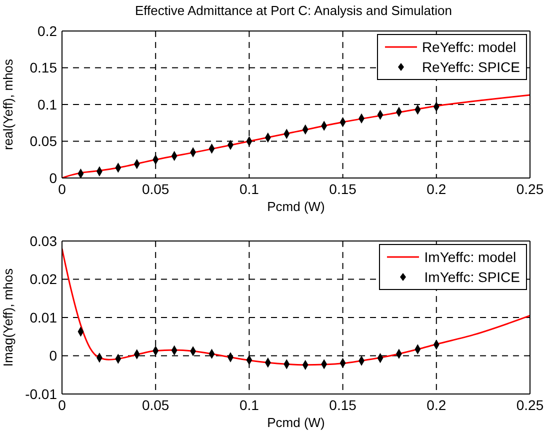 This screenshot has width=547, height=434. What do you see at coordinates (8, 317) in the screenshot?
I see `y-axis-title: Imag(Yeff), mhos` at bounding box center [8, 317].